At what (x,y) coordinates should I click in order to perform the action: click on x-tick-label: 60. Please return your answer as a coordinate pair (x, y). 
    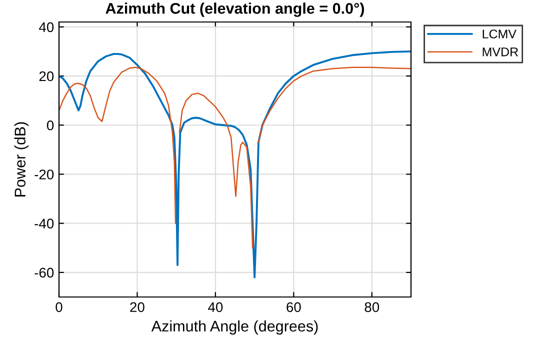
    Looking at the image, I should click on (293, 307).